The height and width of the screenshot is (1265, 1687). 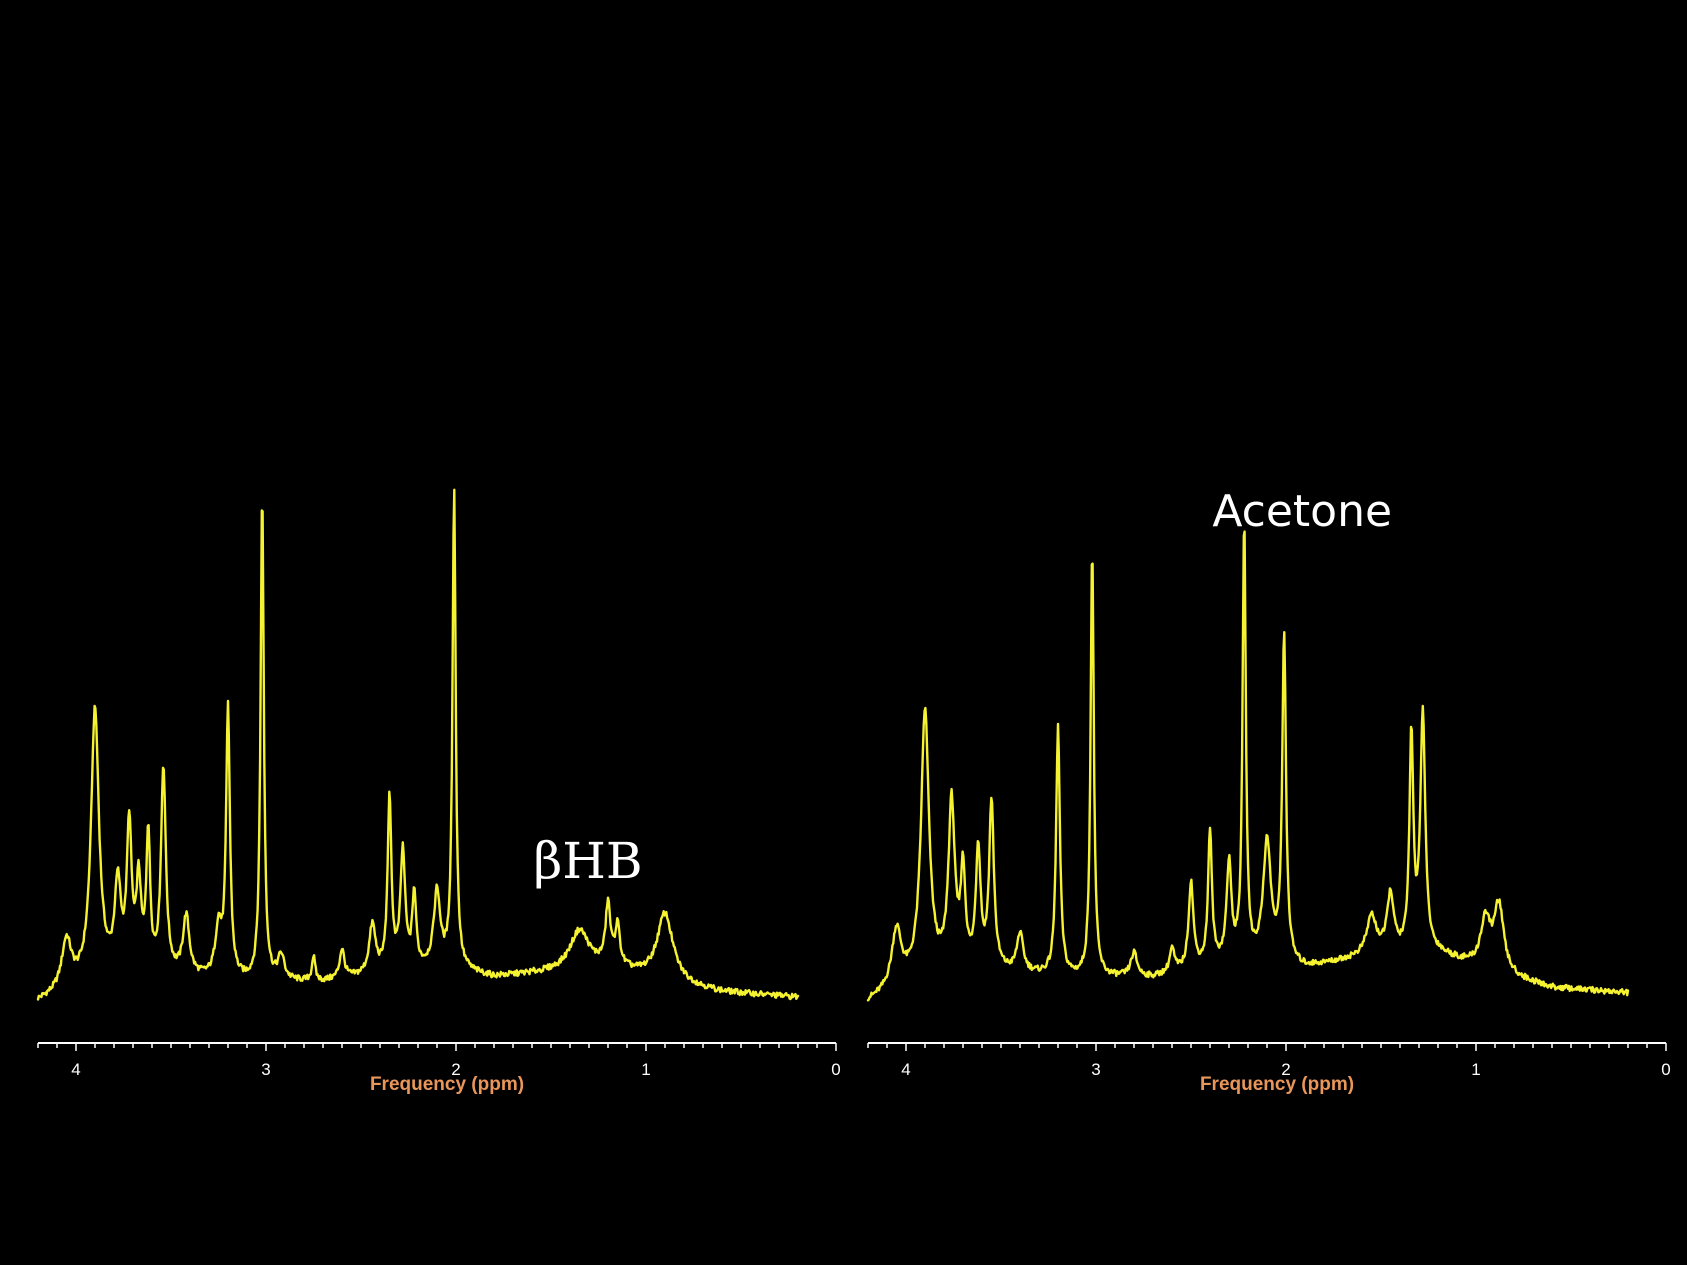 What do you see at coordinates (1277, 1084) in the screenshot?
I see `x-axis-title-right: Frequency (ppm)` at bounding box center [1277, 1084].